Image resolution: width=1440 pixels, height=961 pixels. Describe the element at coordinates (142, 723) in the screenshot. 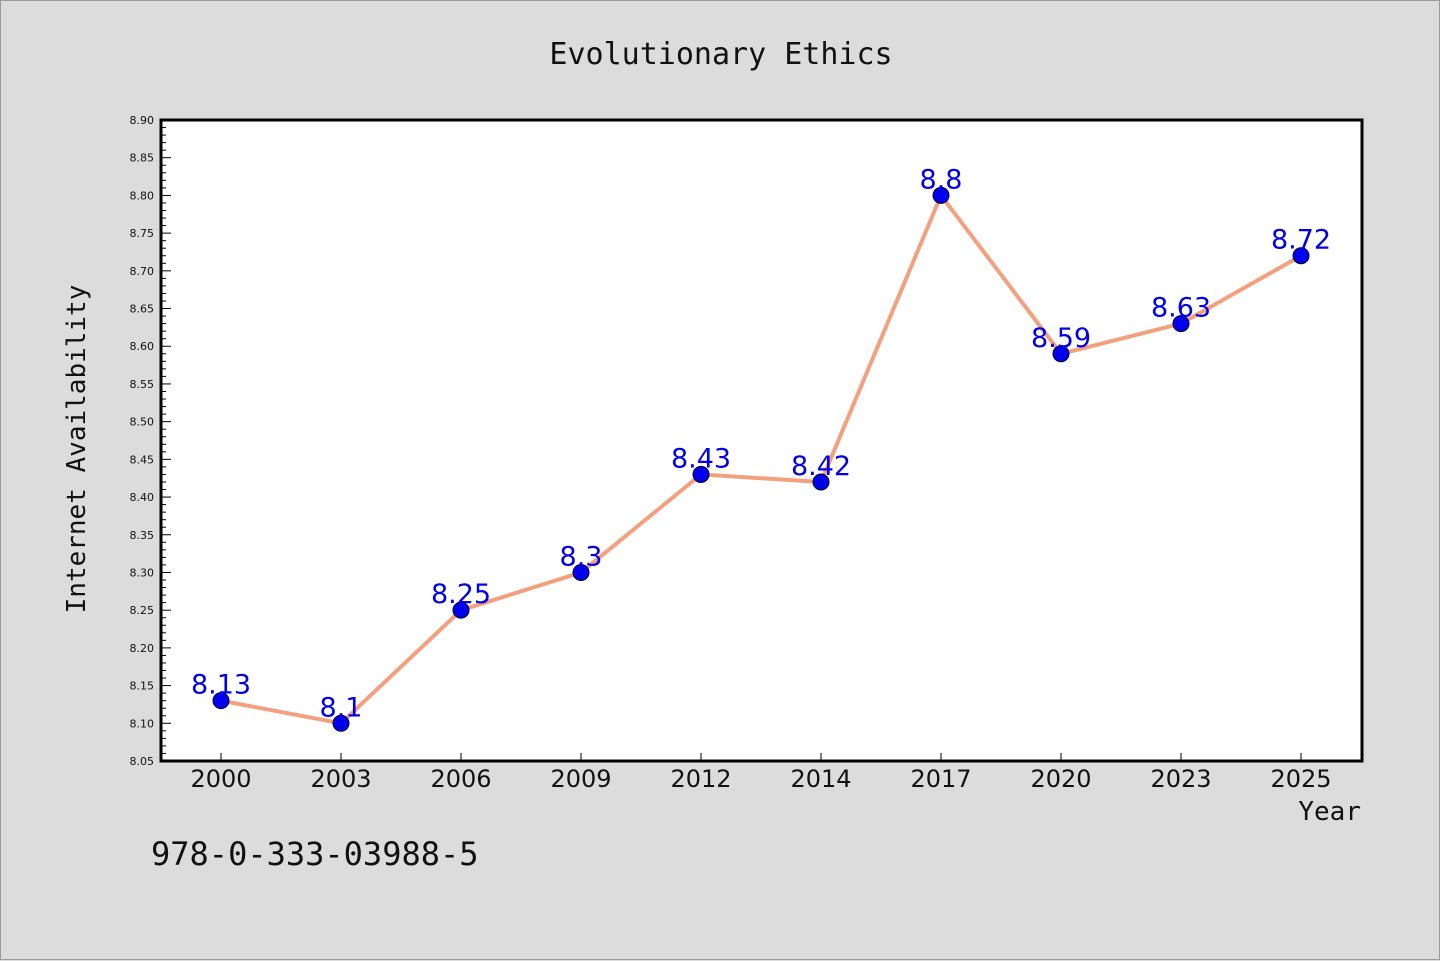

I see `y-tick-label: 8.10` at that location.